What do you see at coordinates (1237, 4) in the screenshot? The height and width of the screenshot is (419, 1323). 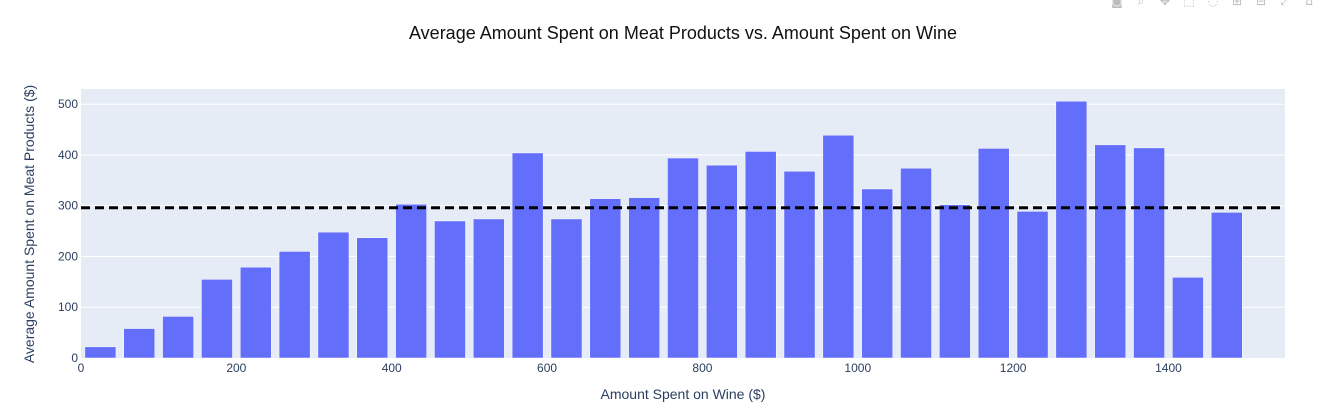 I see `zoom-in-icon: ⊞` at bounding box center [1237, 4].